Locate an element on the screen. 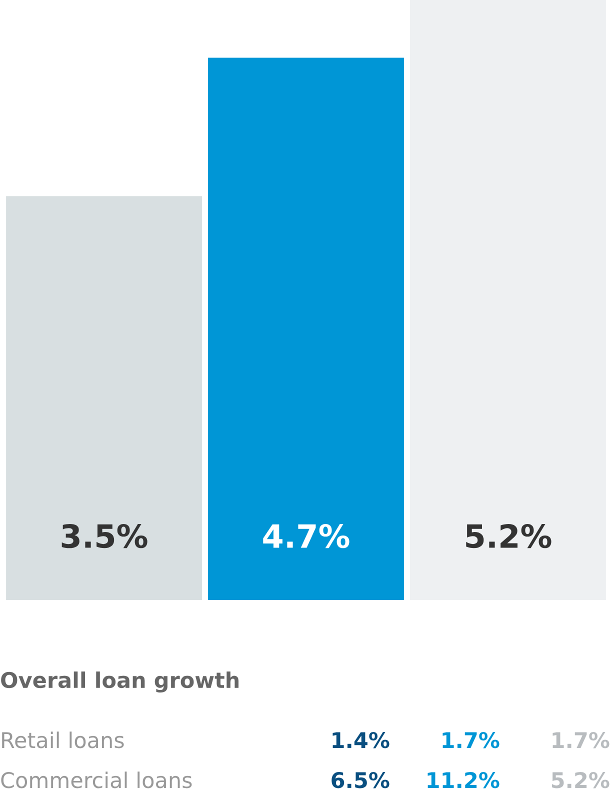 This screenshot has height=800, width=612. category-label: Commercial loans is located at coordinates (96, 780).